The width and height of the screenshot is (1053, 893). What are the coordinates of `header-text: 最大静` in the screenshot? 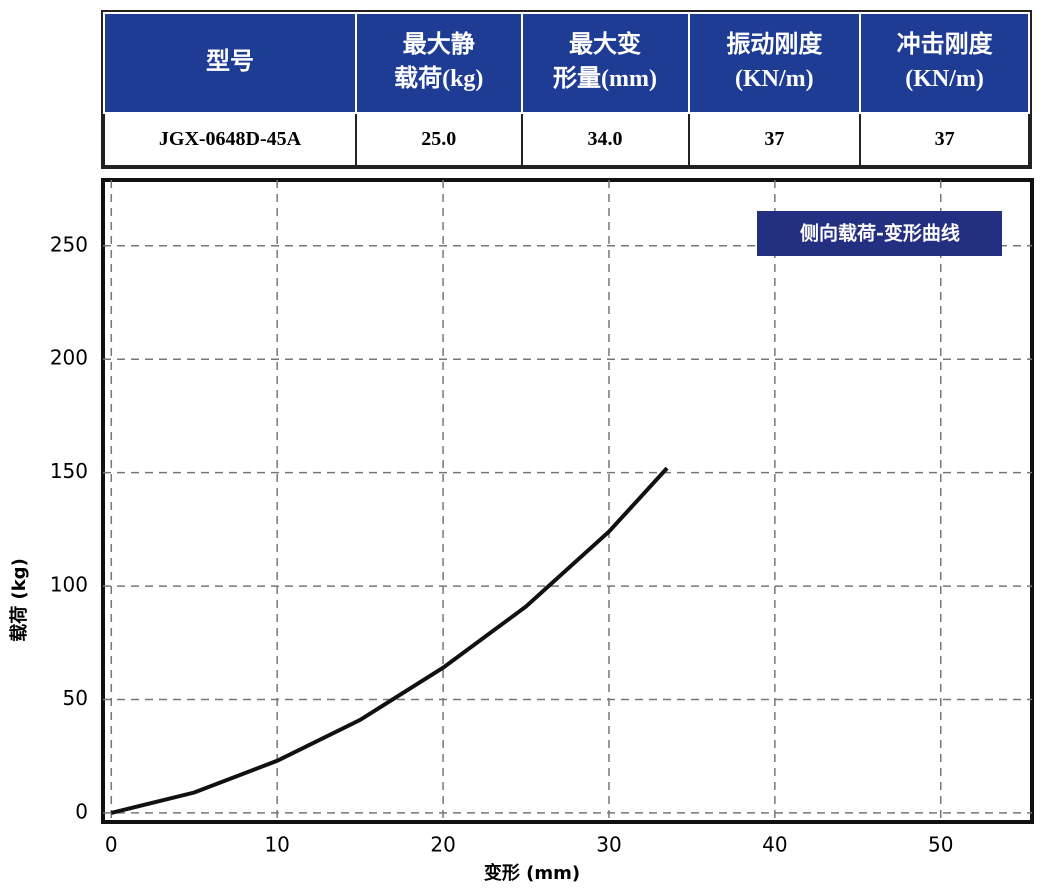 It's located at (438, 45).